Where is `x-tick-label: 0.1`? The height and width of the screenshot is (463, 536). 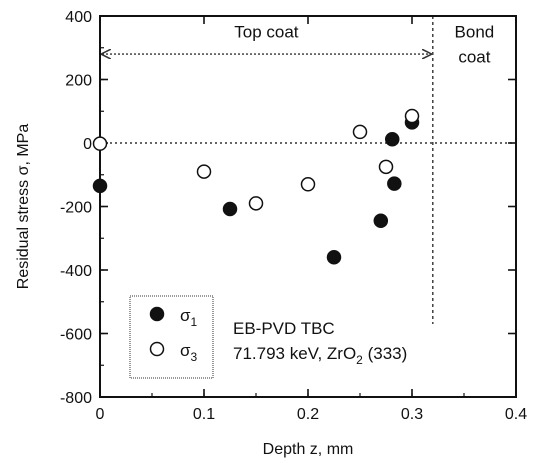
x-tick-label: 0.1 is located at coordinates (204, 414).